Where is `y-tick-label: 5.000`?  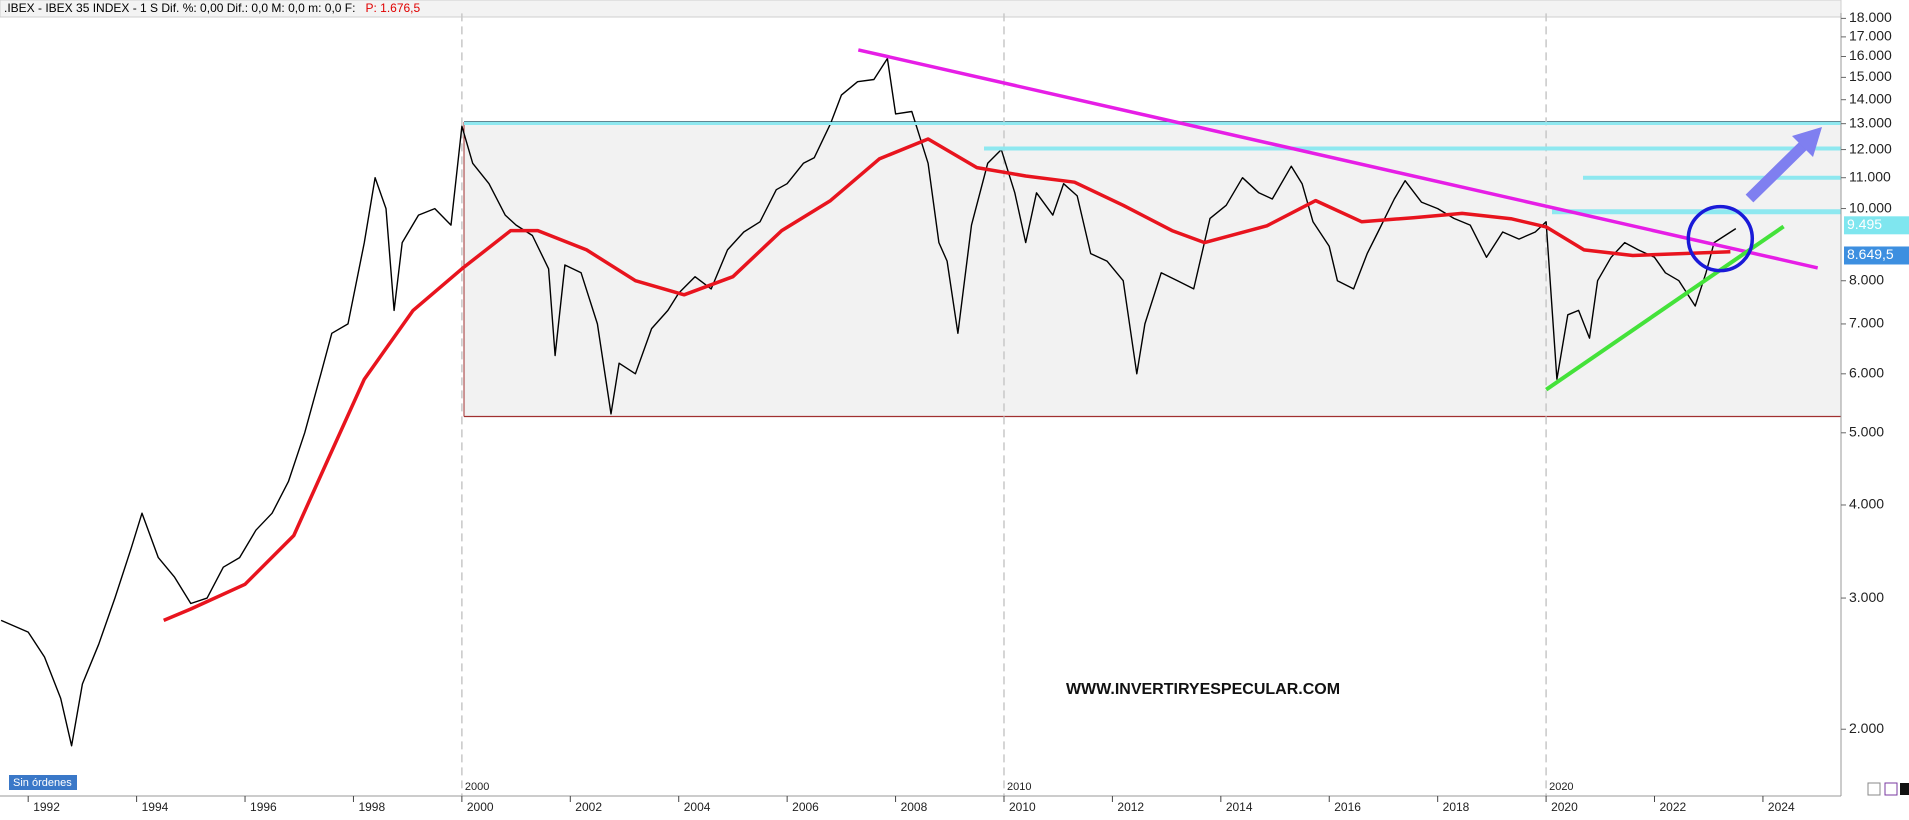
y-tick-label: 5.000 is located at coordinates (1866, 431).